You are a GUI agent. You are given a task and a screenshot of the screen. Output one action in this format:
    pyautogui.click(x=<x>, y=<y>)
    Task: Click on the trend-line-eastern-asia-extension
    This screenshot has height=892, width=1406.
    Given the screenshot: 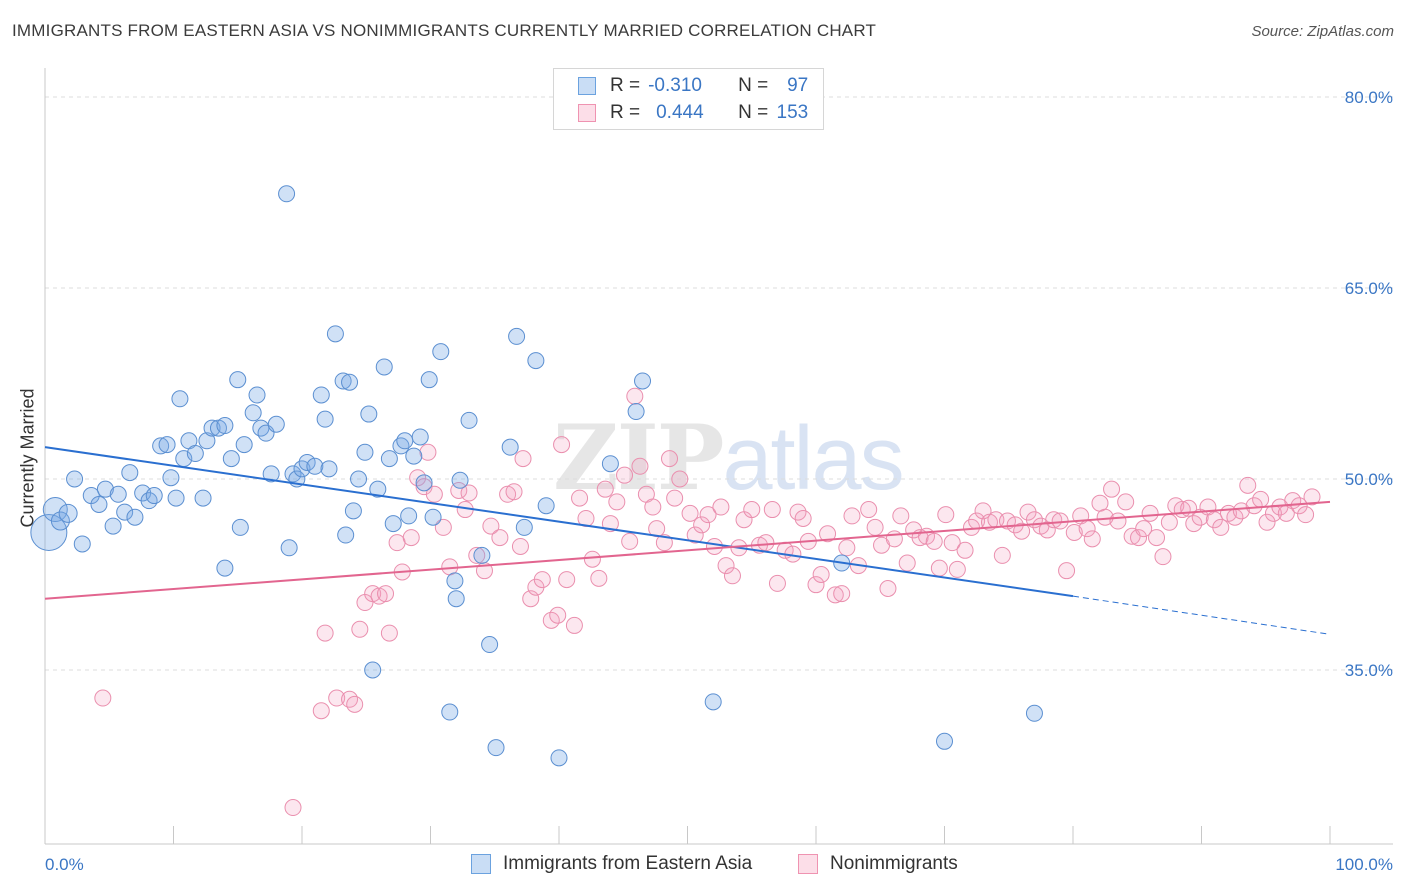 What is the action you would take?
    pyautogui.click(x=1201, y=615)
    